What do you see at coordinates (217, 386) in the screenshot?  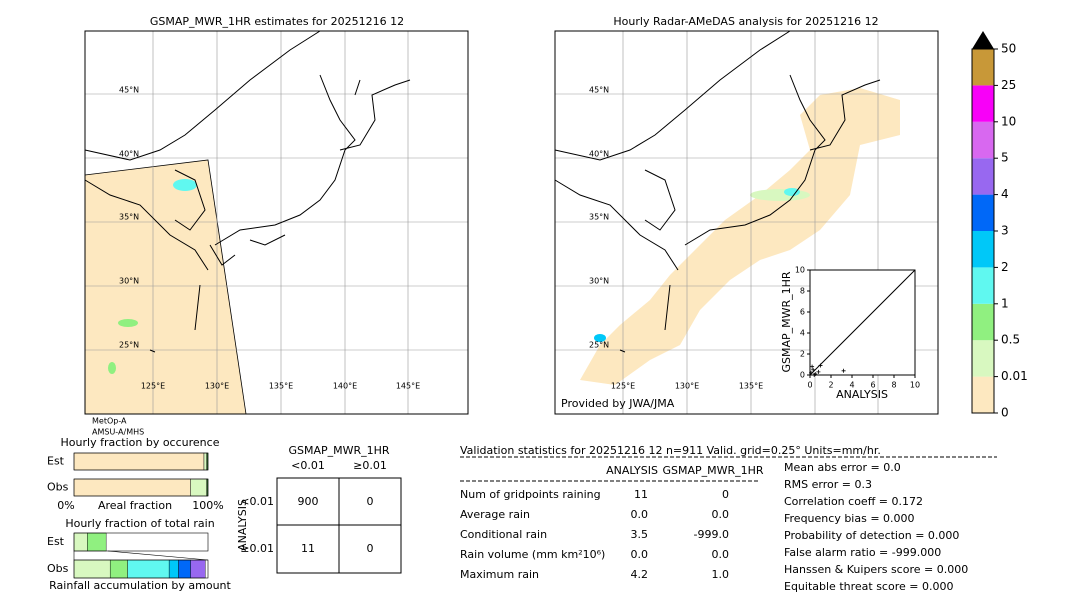 I see `lon-label: 130°E` at bounding box center [217, 386].